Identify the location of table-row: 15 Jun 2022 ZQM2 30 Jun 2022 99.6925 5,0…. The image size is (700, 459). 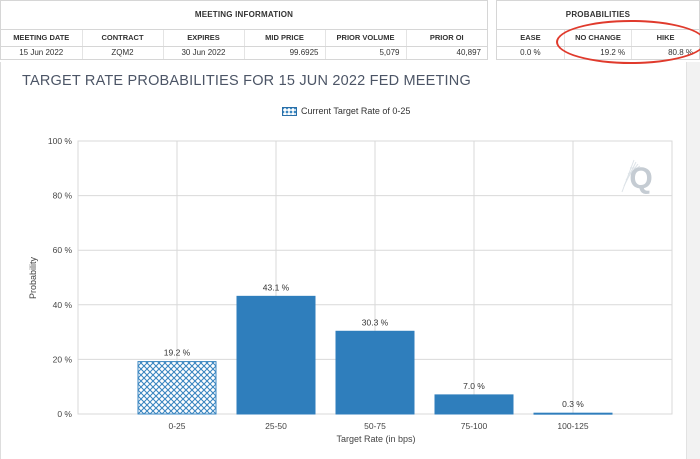
(244, 52).